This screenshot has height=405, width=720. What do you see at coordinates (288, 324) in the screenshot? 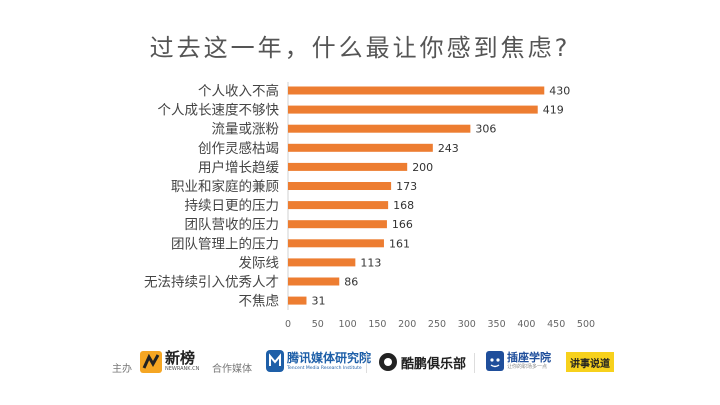
I see `x-tick-label: 0` at bounding box center [288, 324].